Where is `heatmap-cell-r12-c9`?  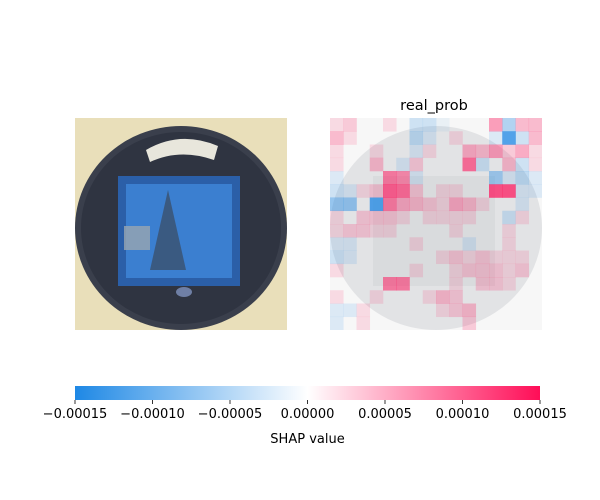 heatmap-cell-r12-c9 is located at coordinates (456, 284).